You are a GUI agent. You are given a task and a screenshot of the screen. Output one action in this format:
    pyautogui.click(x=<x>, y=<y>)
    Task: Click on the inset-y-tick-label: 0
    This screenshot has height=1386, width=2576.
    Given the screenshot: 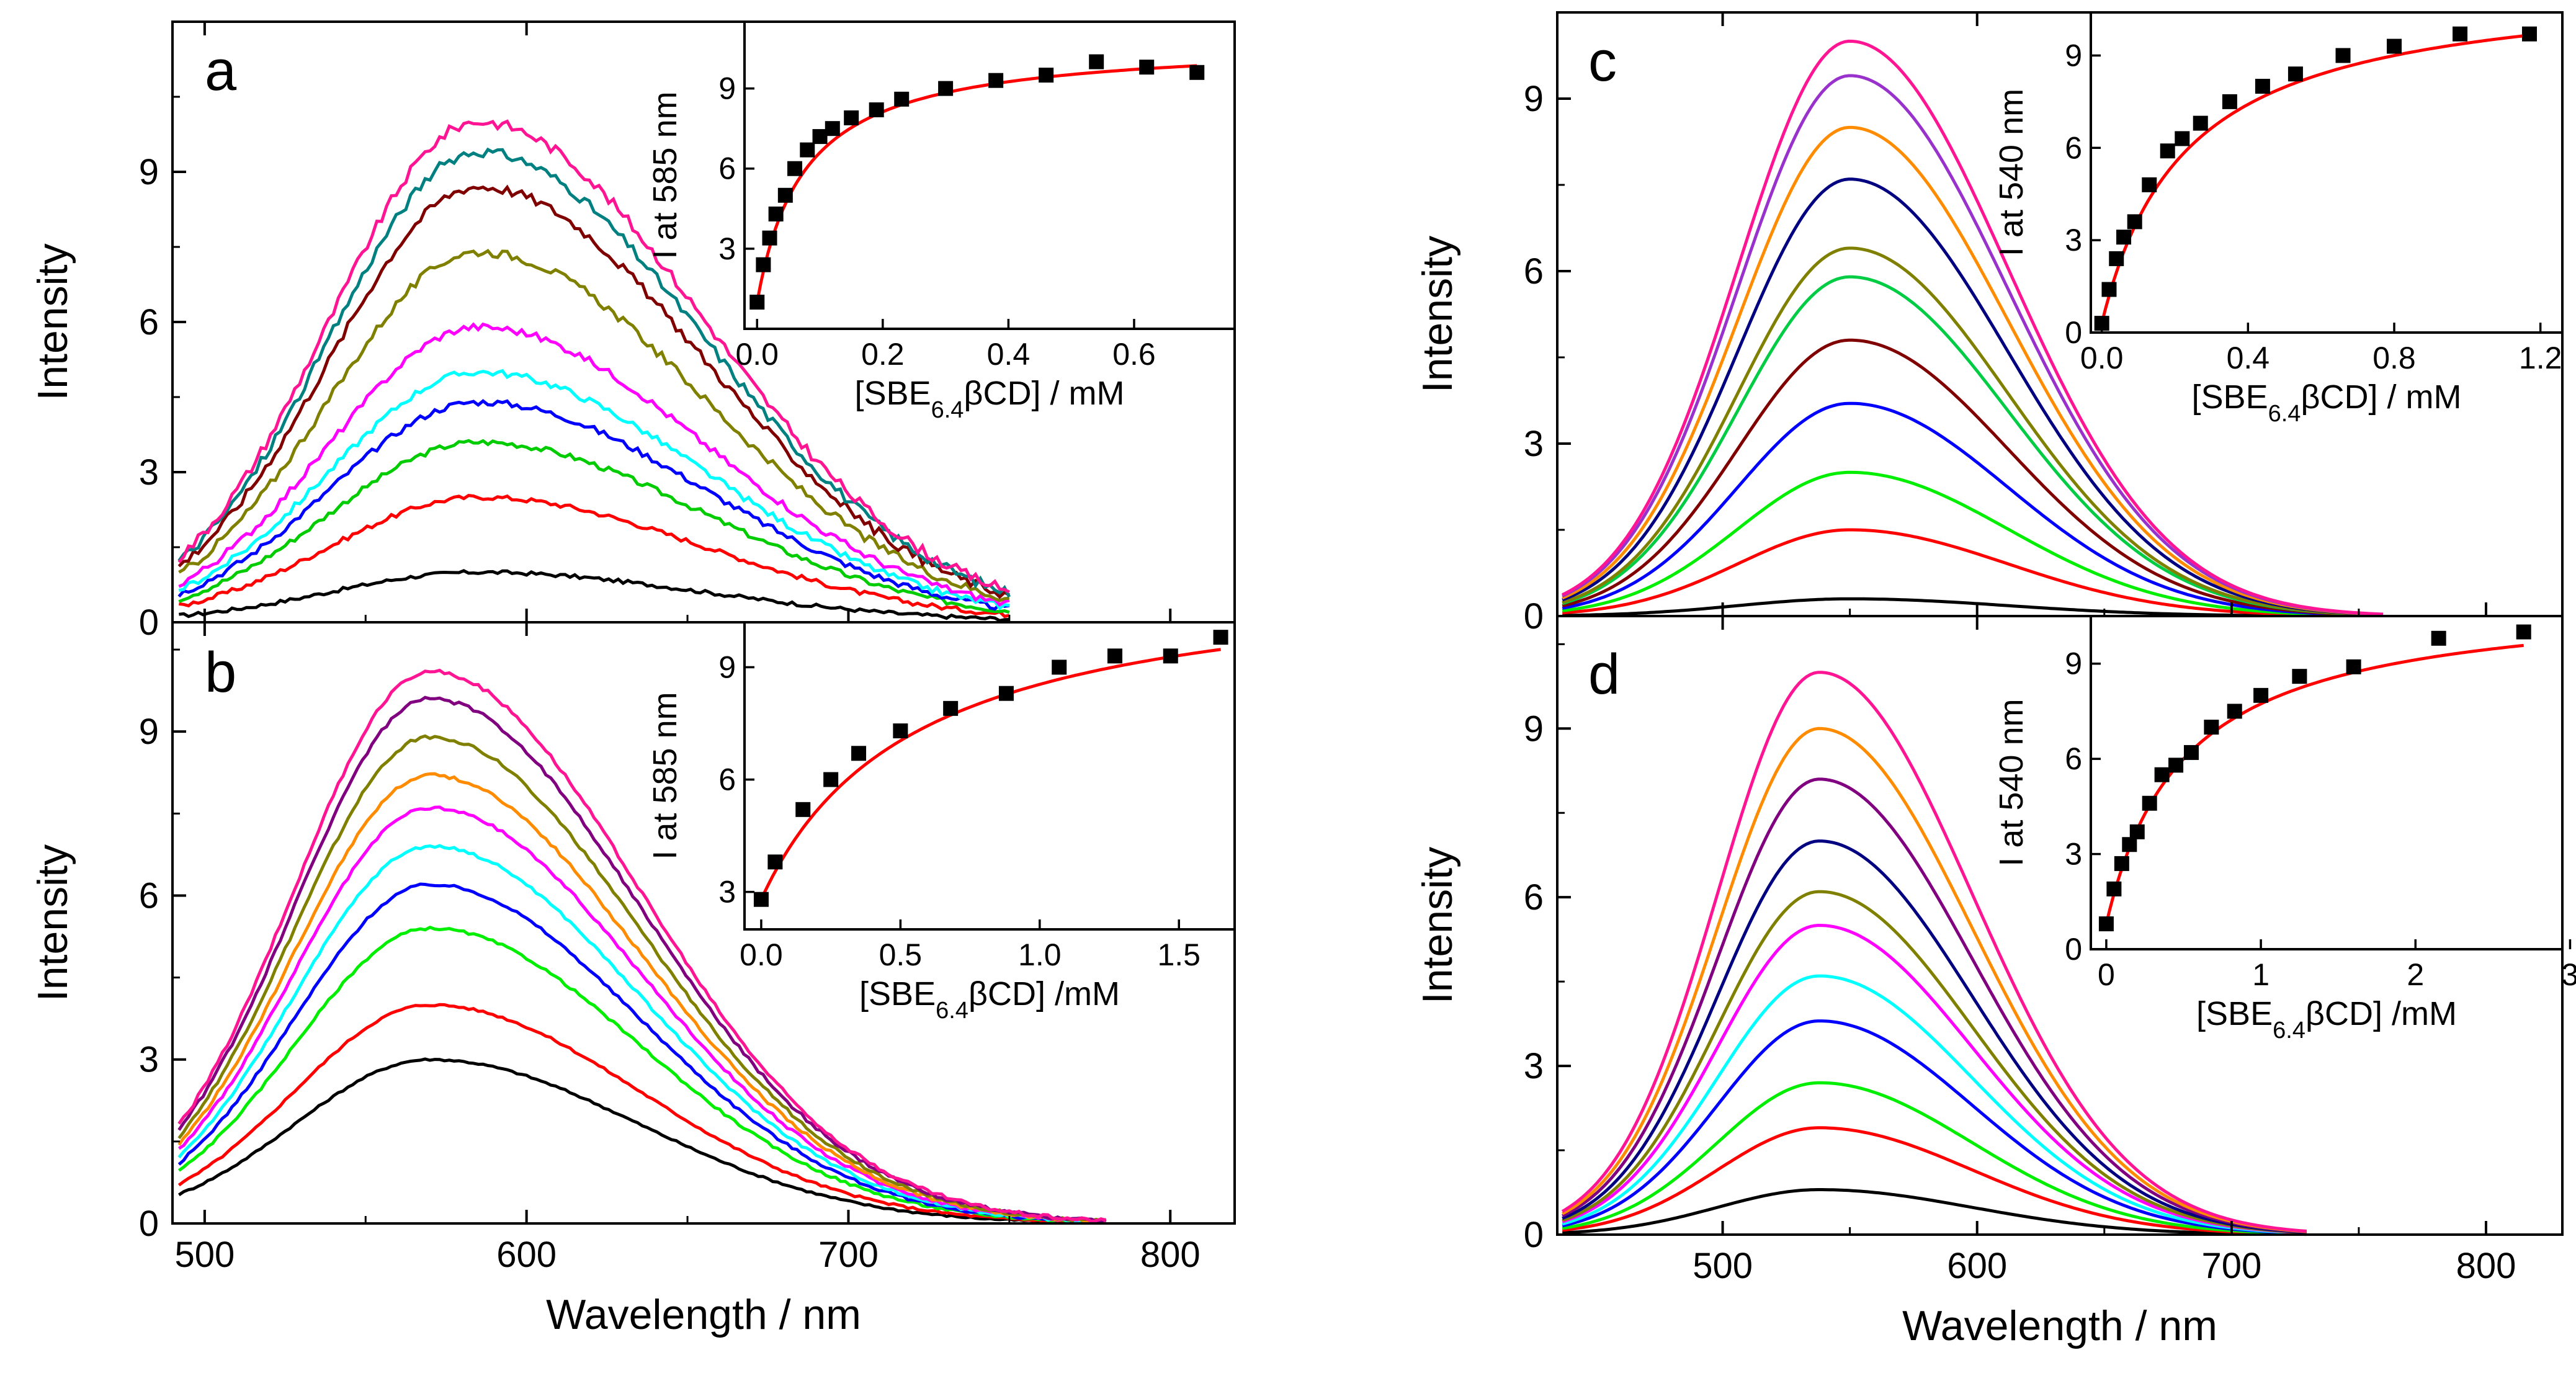 What is the action you would take?
    pyautogui.click(x=2073, y=949)
    